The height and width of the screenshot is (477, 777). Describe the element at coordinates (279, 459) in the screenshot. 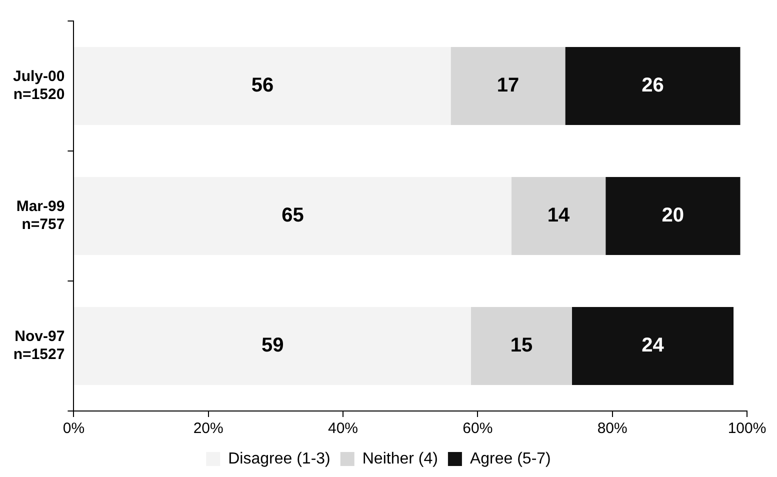

I see `legend-label: Disagree (1-3)` at that location.